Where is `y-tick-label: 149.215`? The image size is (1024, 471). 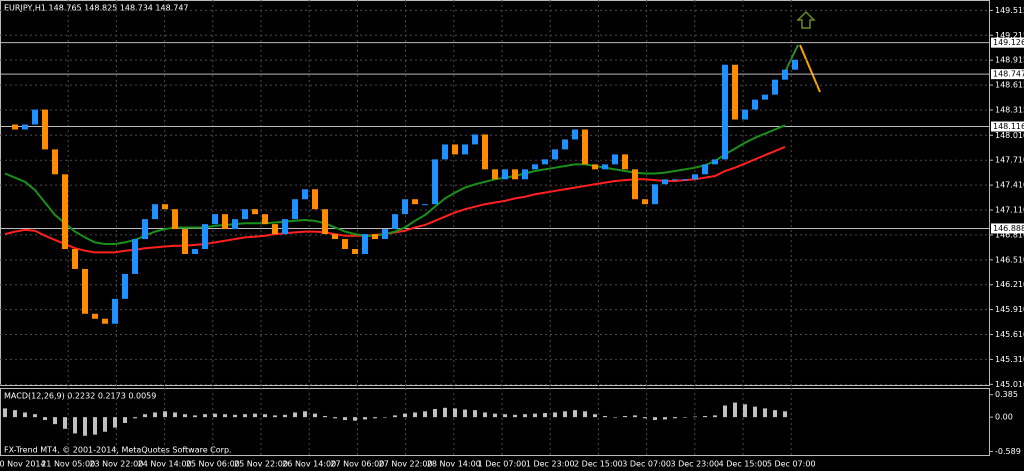 y-tick-label: 149.215 is located at coordinates (1009, 35).